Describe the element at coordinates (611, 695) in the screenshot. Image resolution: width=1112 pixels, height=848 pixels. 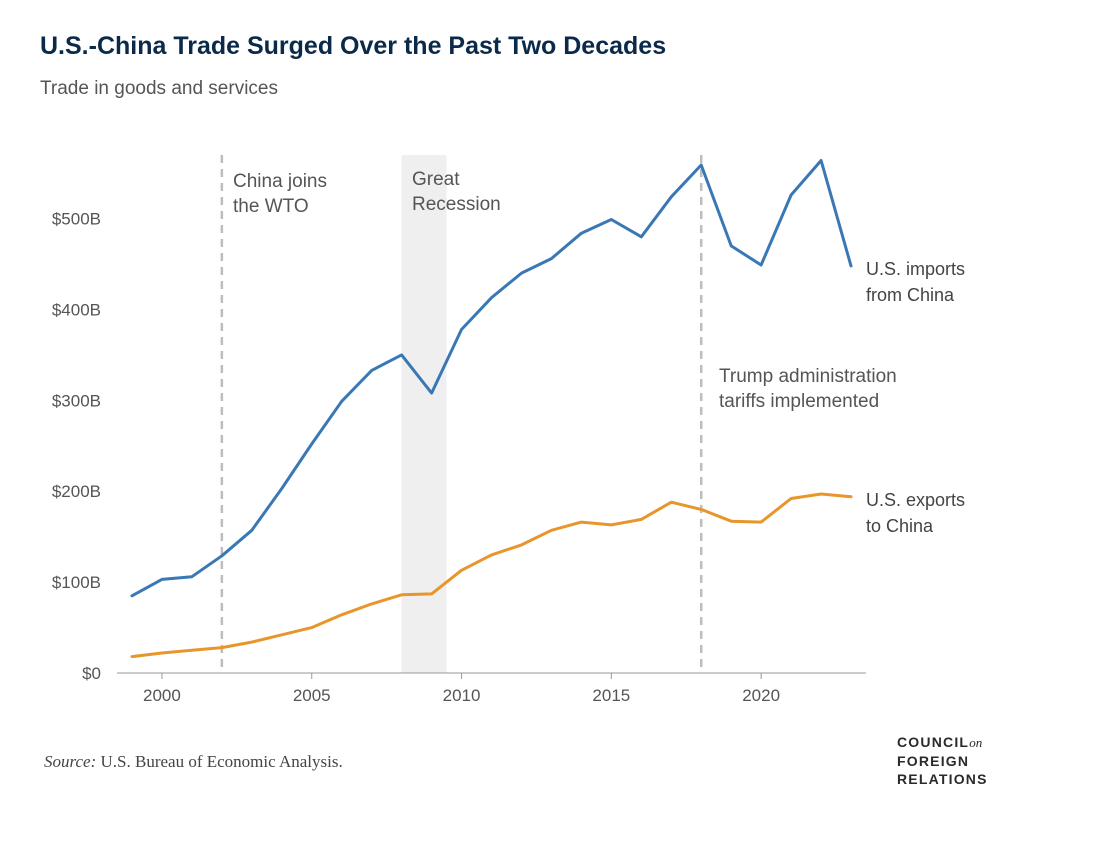
I see `x-tick-label: 2015` at that location.